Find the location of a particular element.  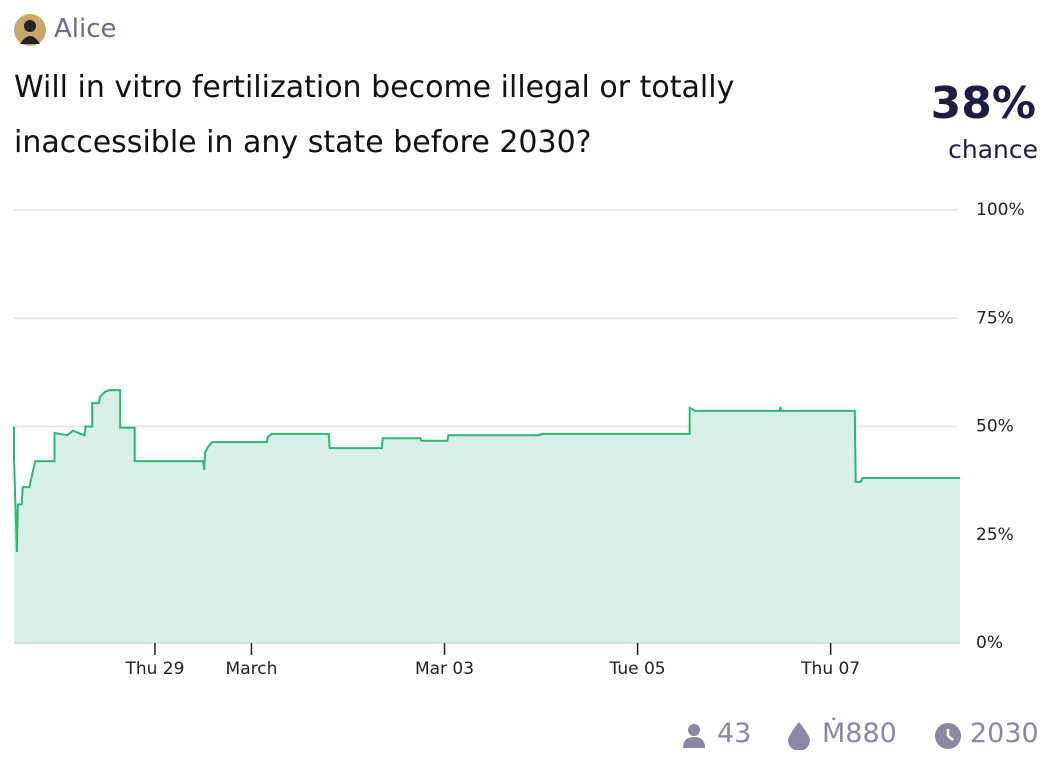

probability: 38% is located at coordinates (983, 103).